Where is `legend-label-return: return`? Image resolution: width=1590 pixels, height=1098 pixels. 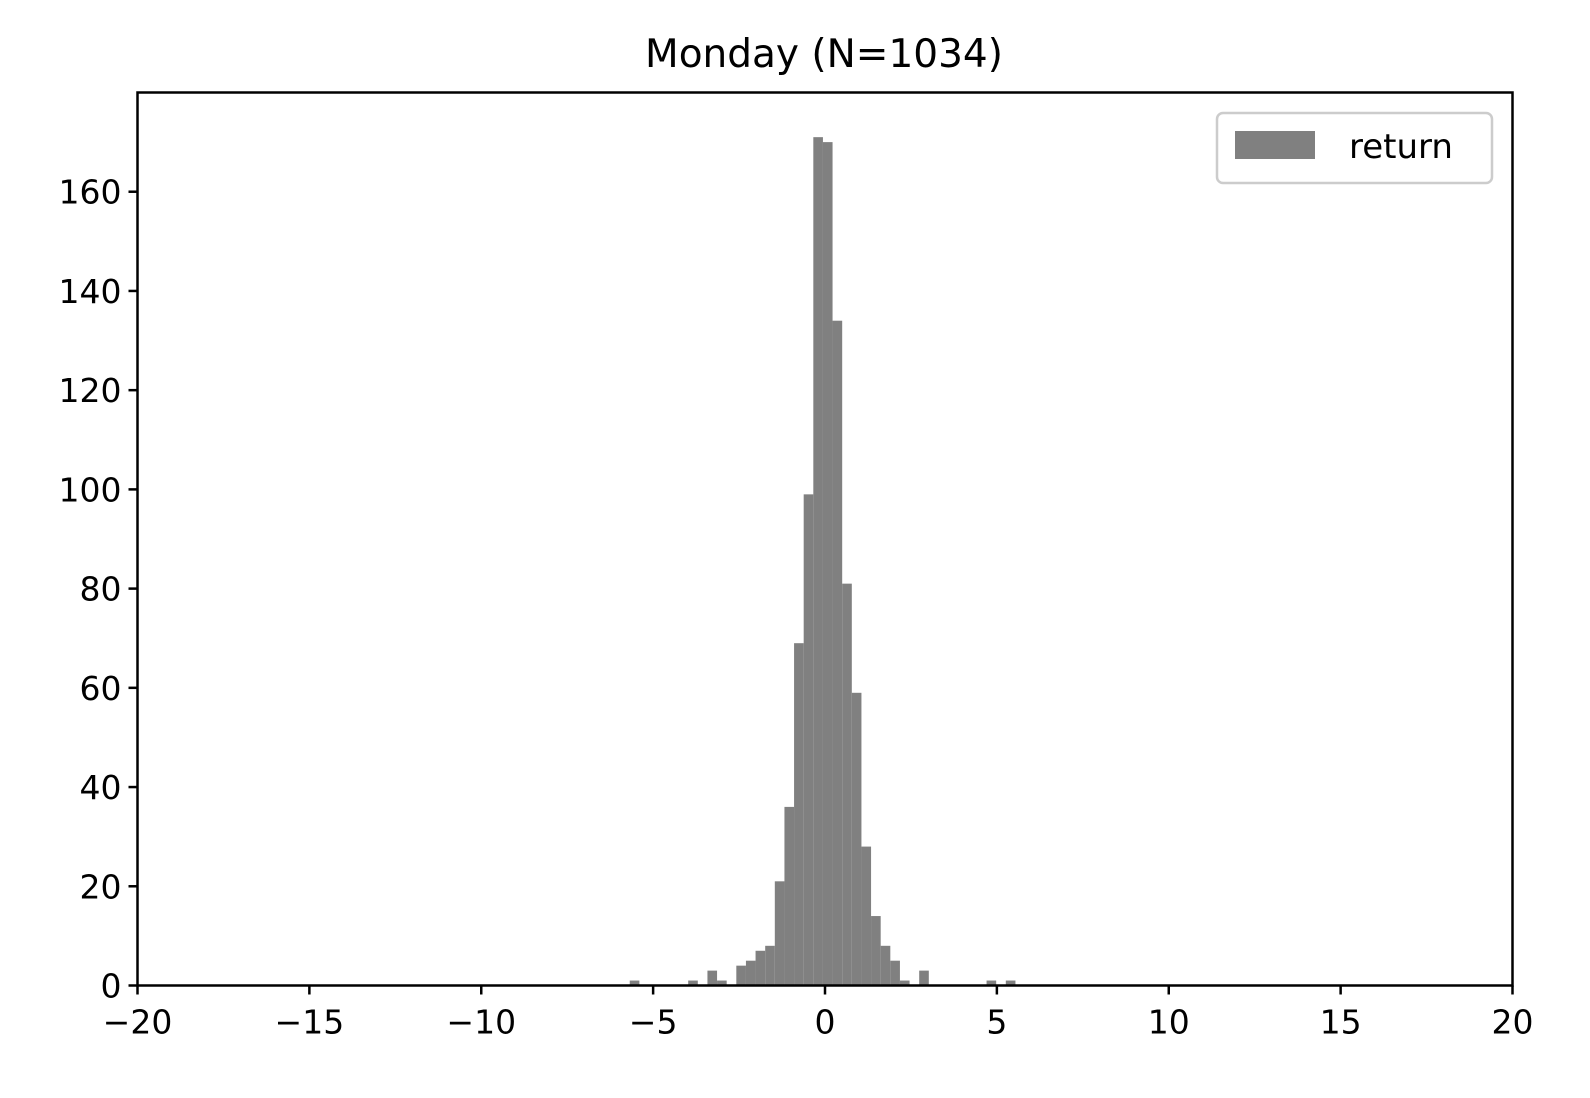
legend-label-return: return is located at coordinates (1401, 147).